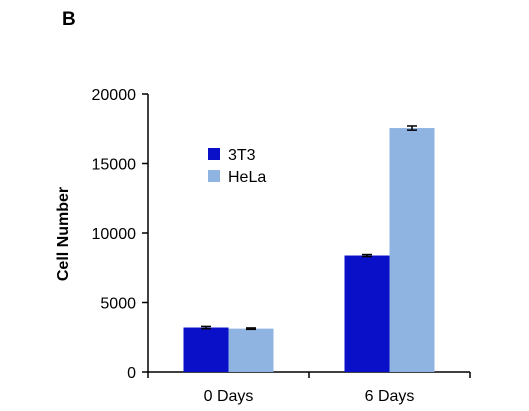 The width and height of the screenshot is (529, 411). I want to click on legend-swatch-hela, so click(214, 176).